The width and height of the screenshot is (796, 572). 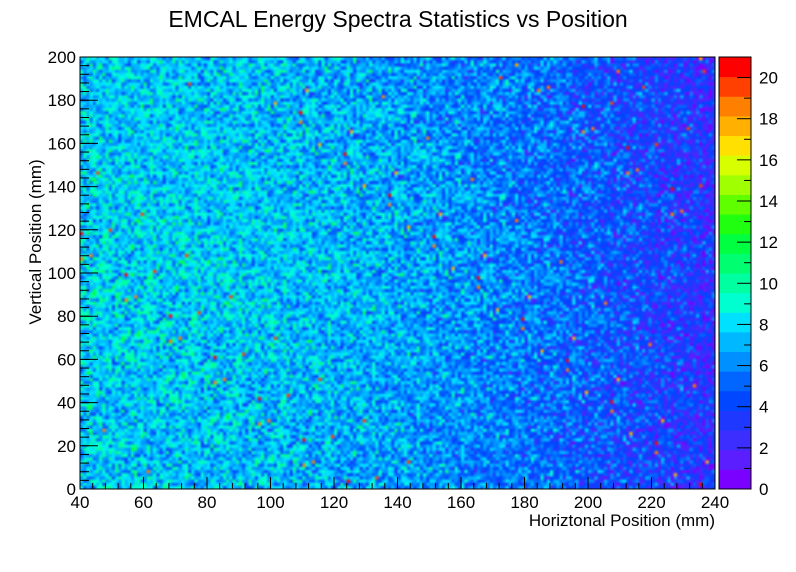 I want to click on y-tick-label: 60, so click(x=66, y=359).